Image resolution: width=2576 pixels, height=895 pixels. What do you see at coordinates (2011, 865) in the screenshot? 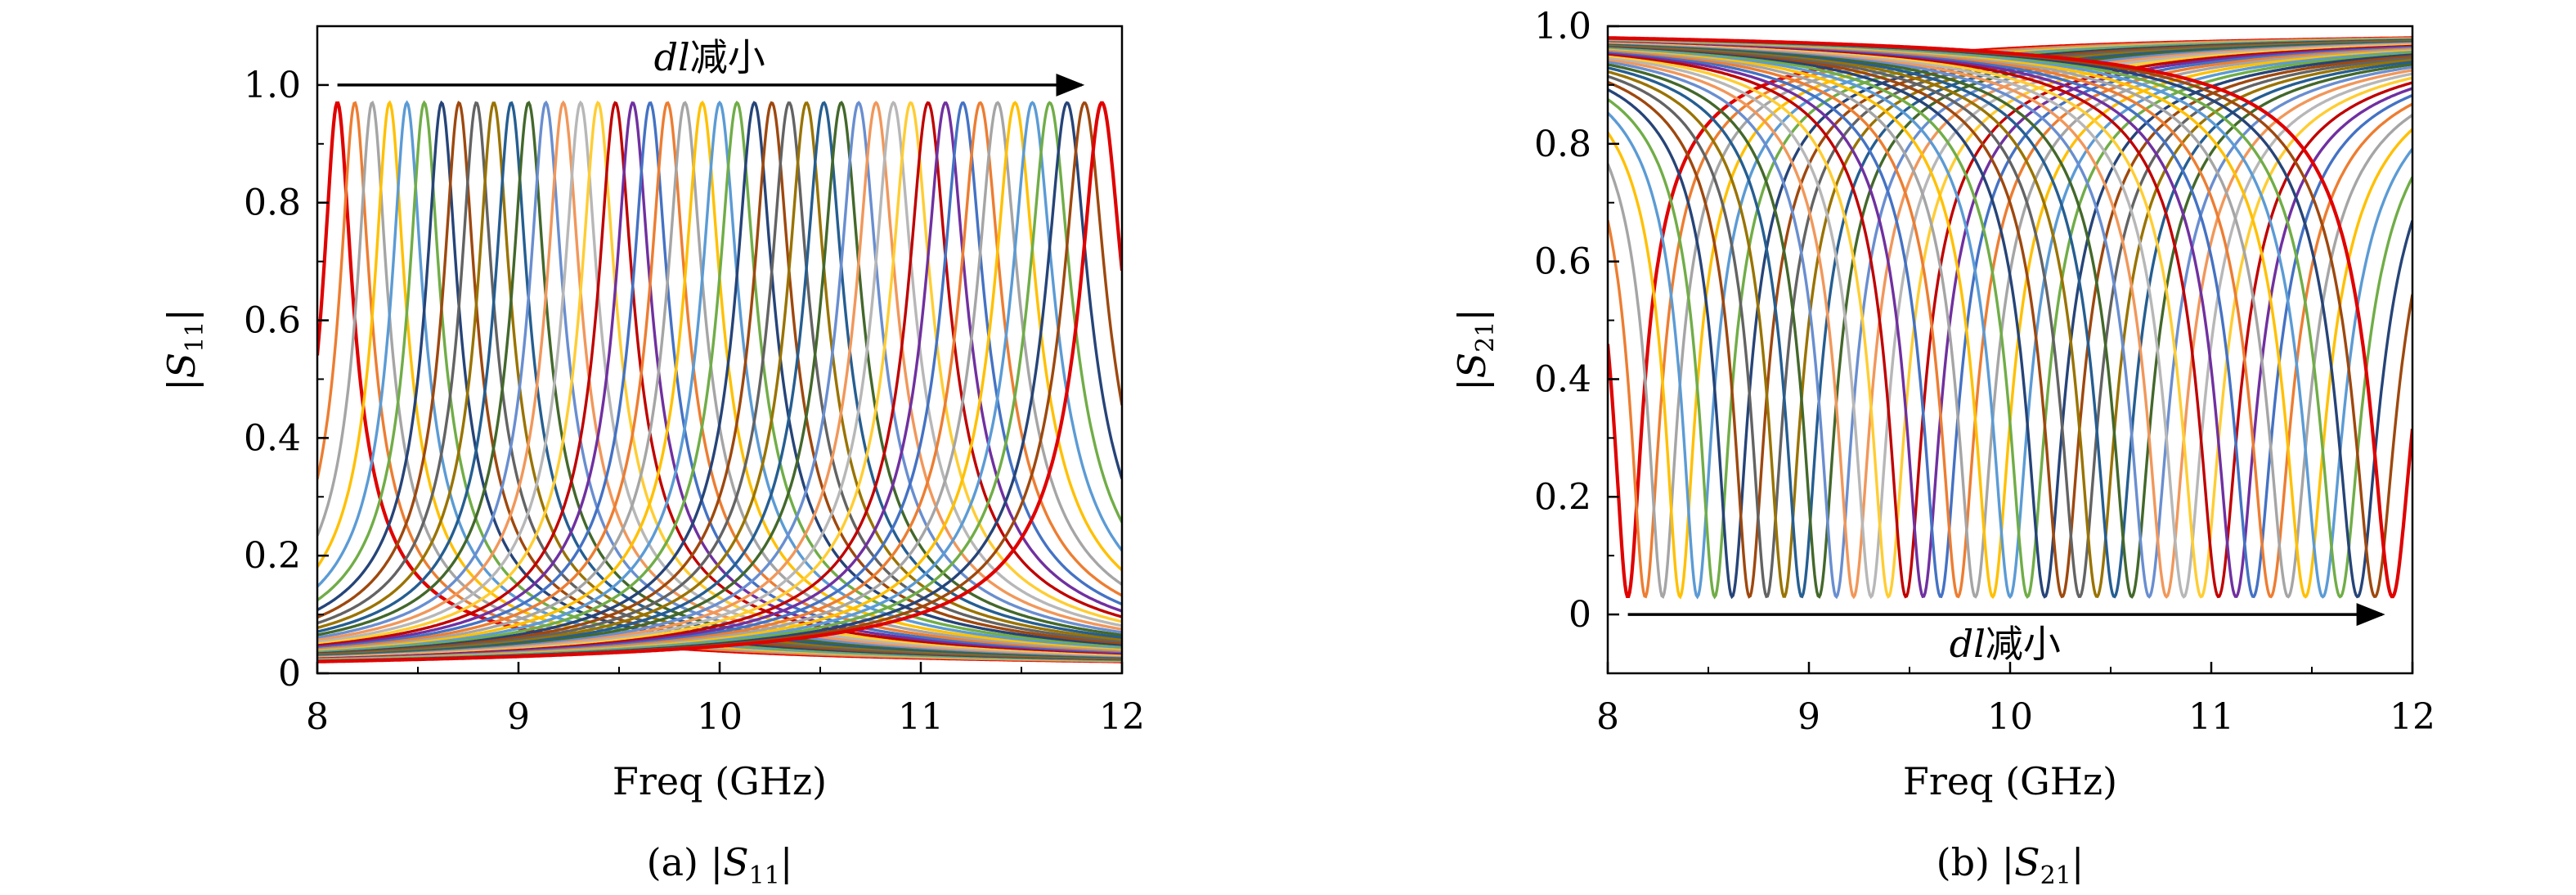
I see `panel-caption: (b) |S21|` at bounding box center [2011, 865].